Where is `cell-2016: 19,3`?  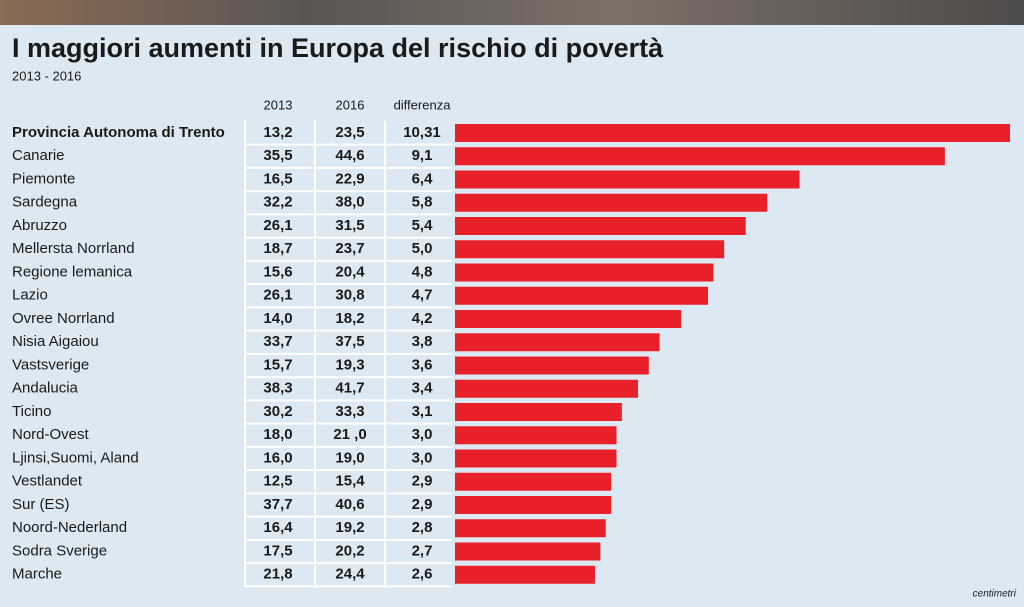 cell-2016: 19,3 is located at coordinates (349, 364).